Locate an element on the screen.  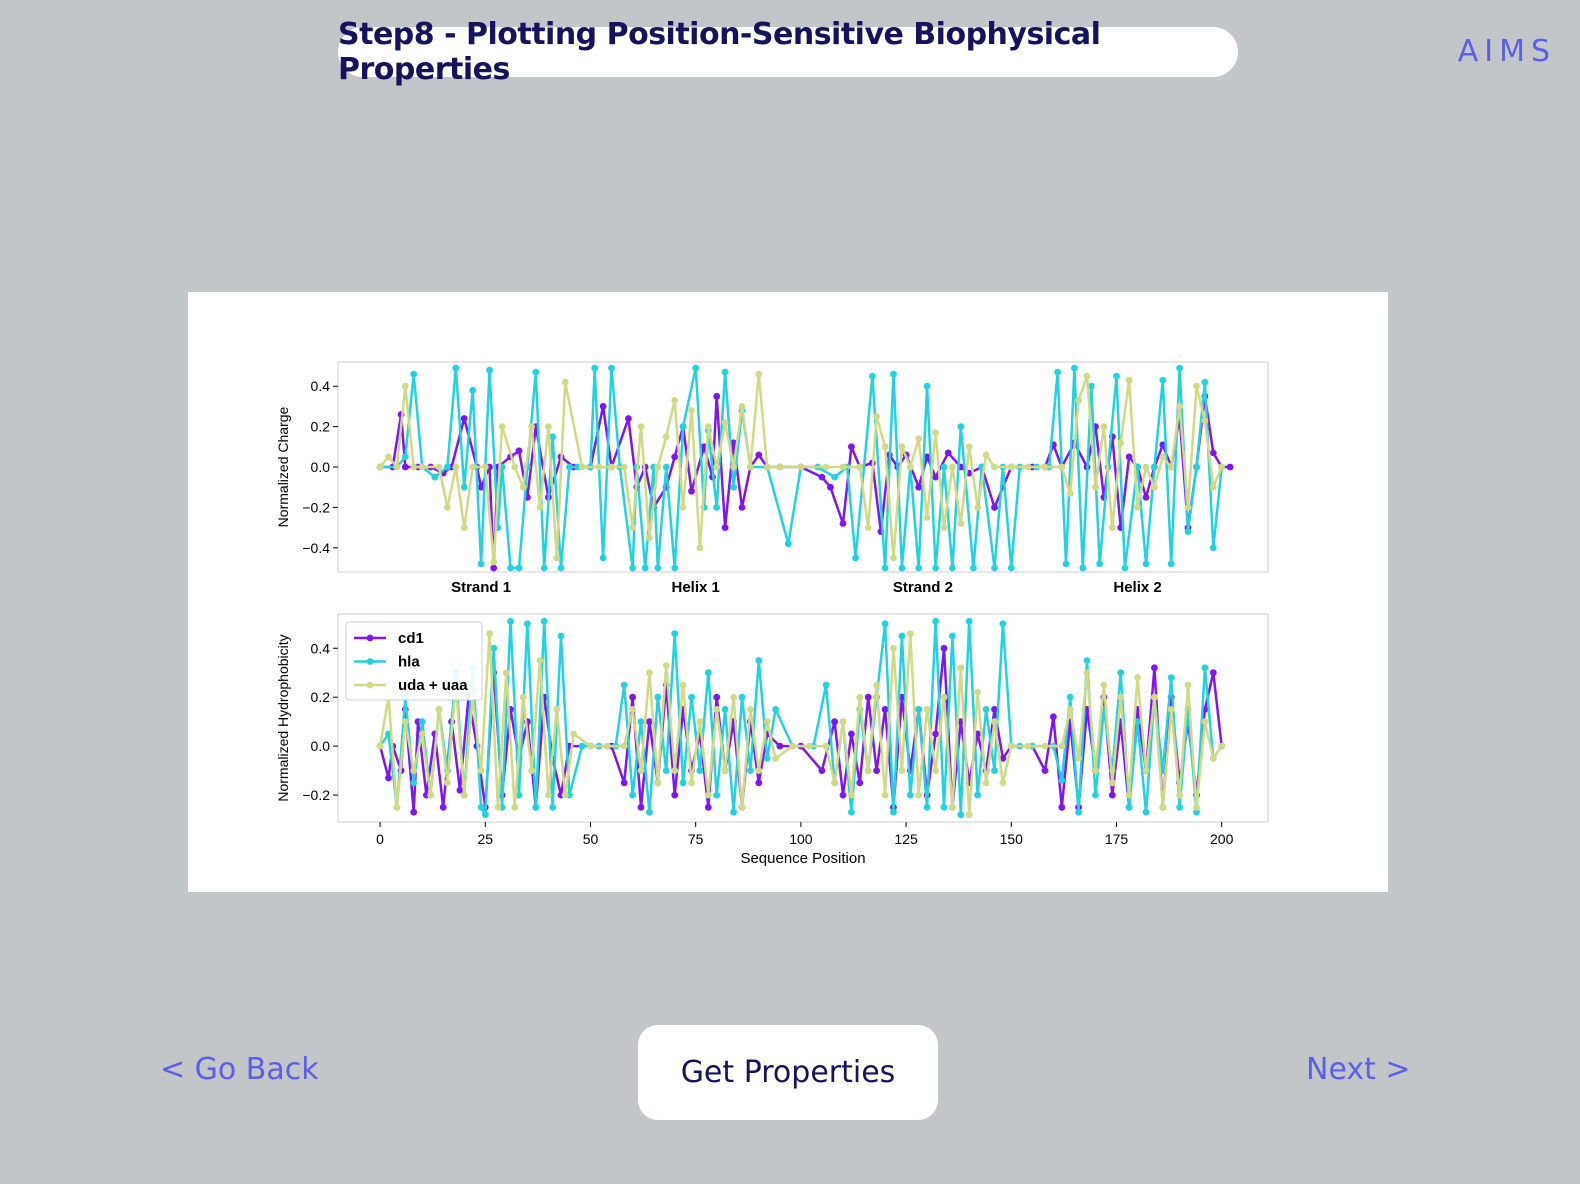
brand-logo: AIMS is located at coordinates (1506, 51).